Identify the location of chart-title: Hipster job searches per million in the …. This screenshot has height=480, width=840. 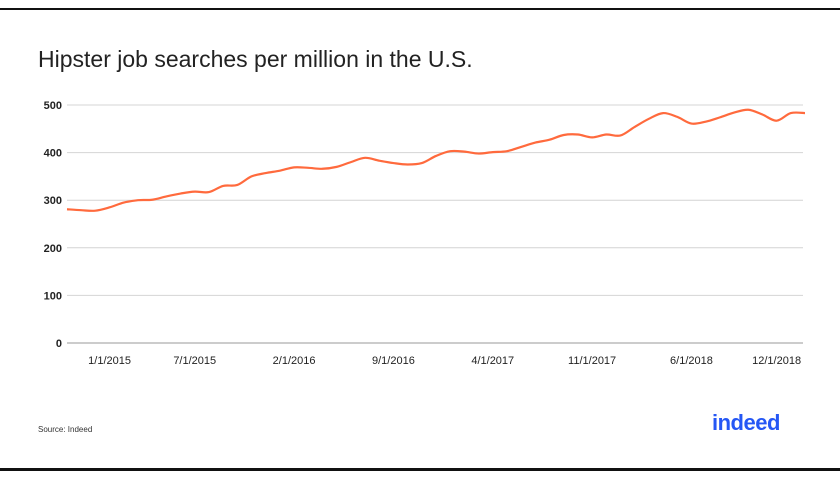
(255, 59).